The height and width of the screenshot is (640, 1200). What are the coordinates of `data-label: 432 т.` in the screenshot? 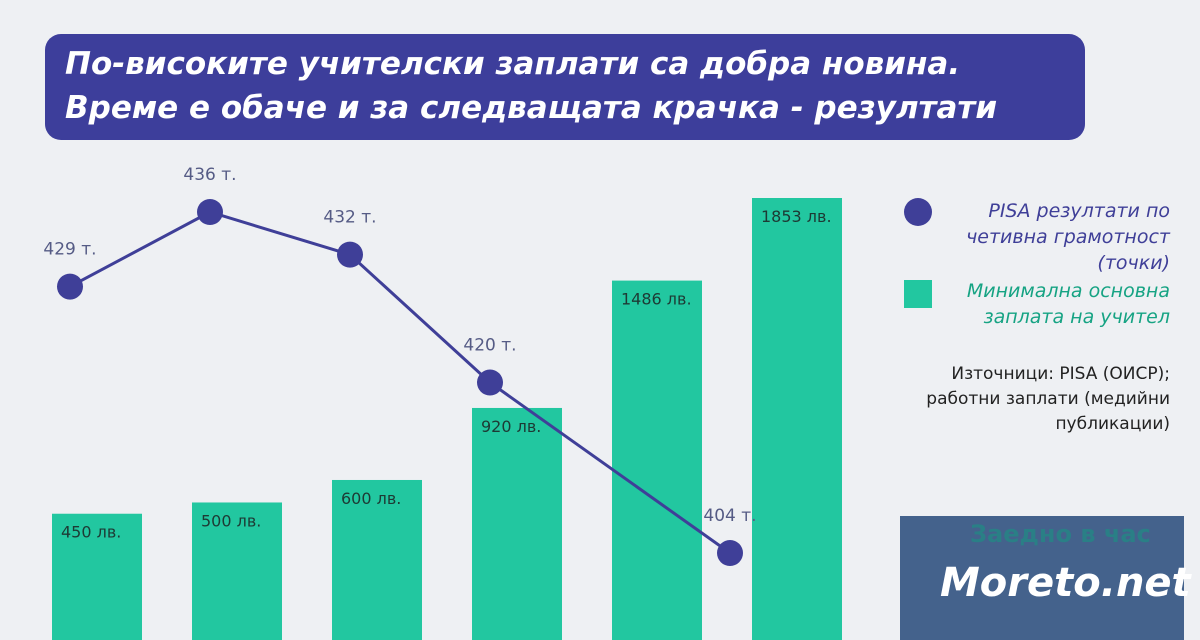 It's located at (349, 218).